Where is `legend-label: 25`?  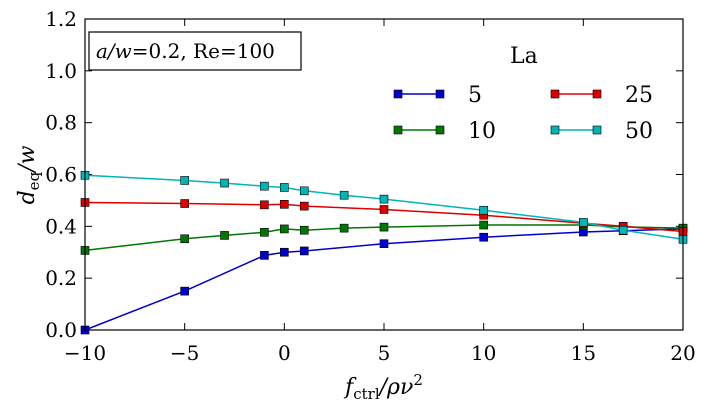 legend-label: 25 is located at coordinates (639, 95).